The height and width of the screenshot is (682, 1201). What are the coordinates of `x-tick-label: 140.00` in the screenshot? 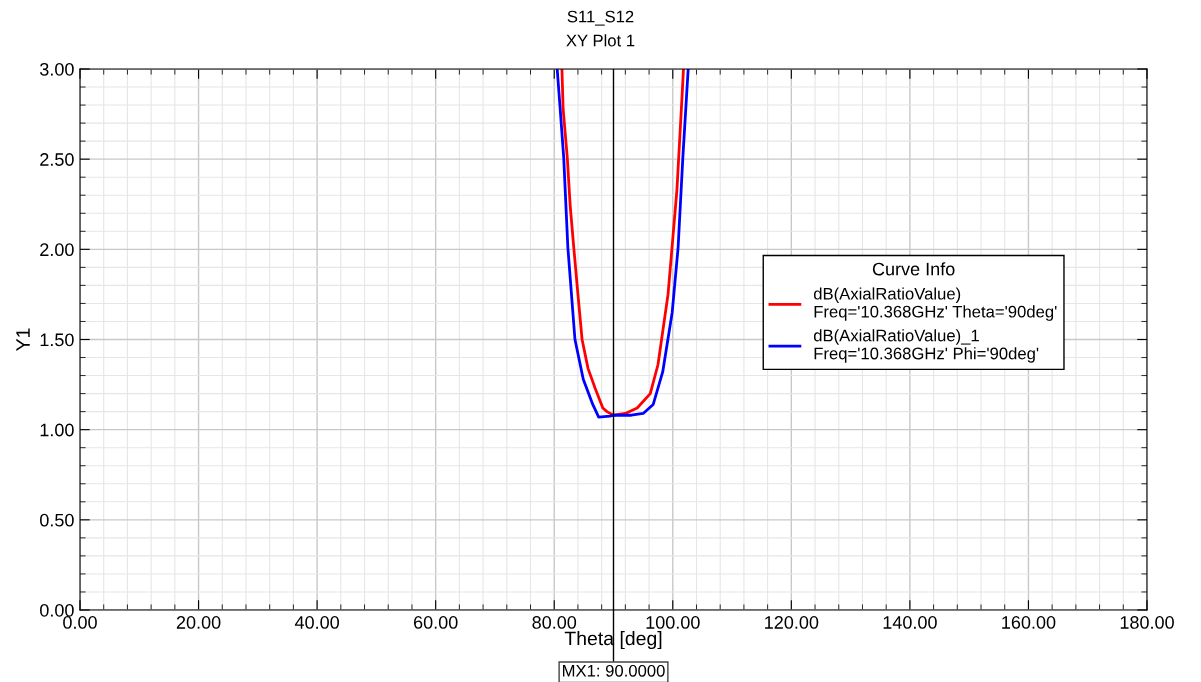 It's located at (910, 622).